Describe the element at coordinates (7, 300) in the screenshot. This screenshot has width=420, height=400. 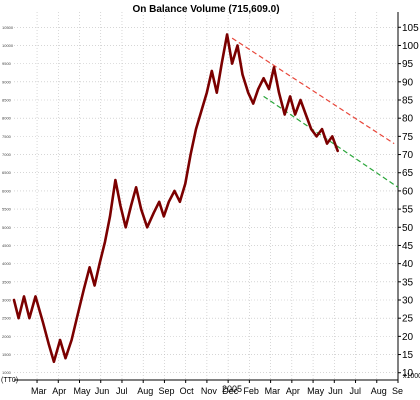
I see `left-tick-label: 3000` at that location.